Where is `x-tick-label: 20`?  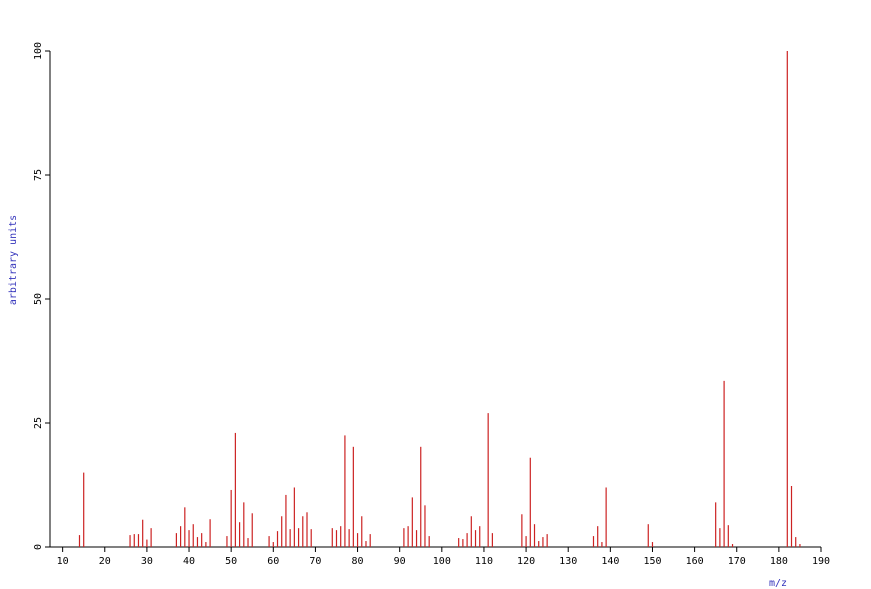 x-tick-label: 20 is located at coordinates (105, 561).